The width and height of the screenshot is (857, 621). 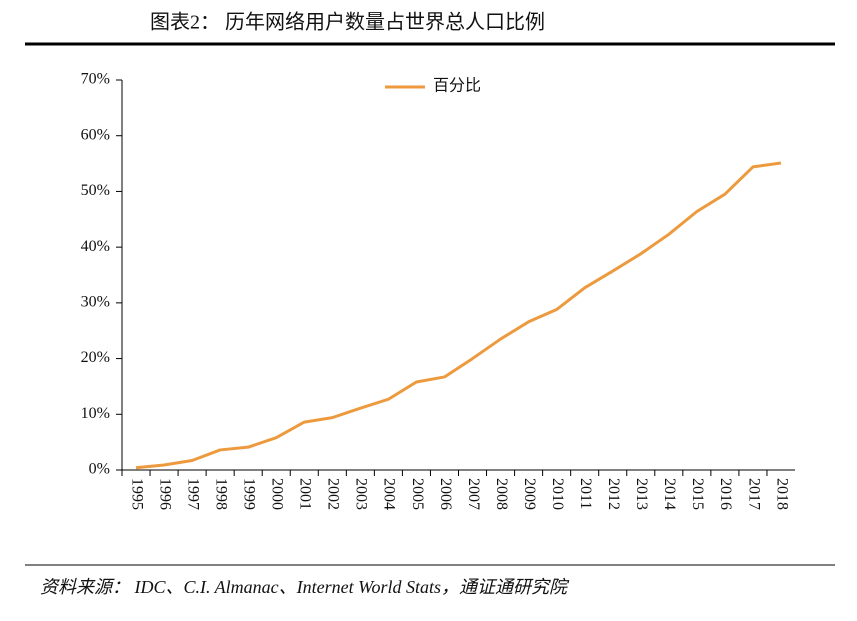 I want to click on x-tick-label: 2003, so click(x=361, y=494).